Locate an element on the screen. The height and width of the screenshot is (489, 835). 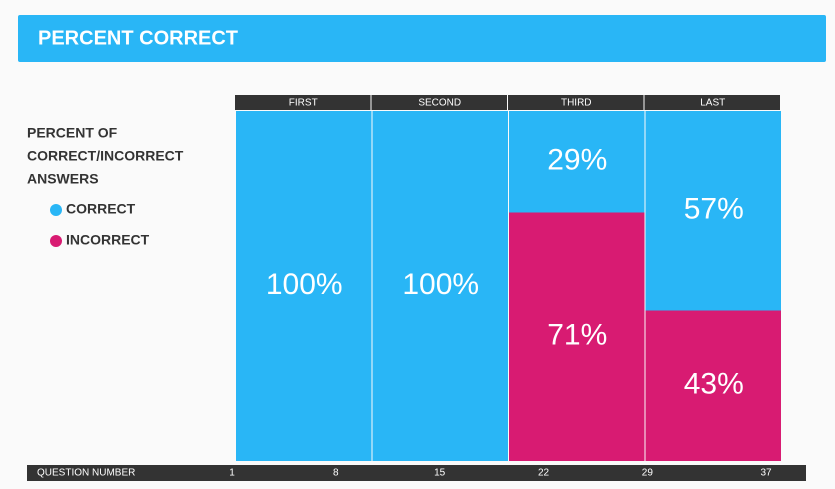
category-label: SECOND is located at coordinates (439, 103).